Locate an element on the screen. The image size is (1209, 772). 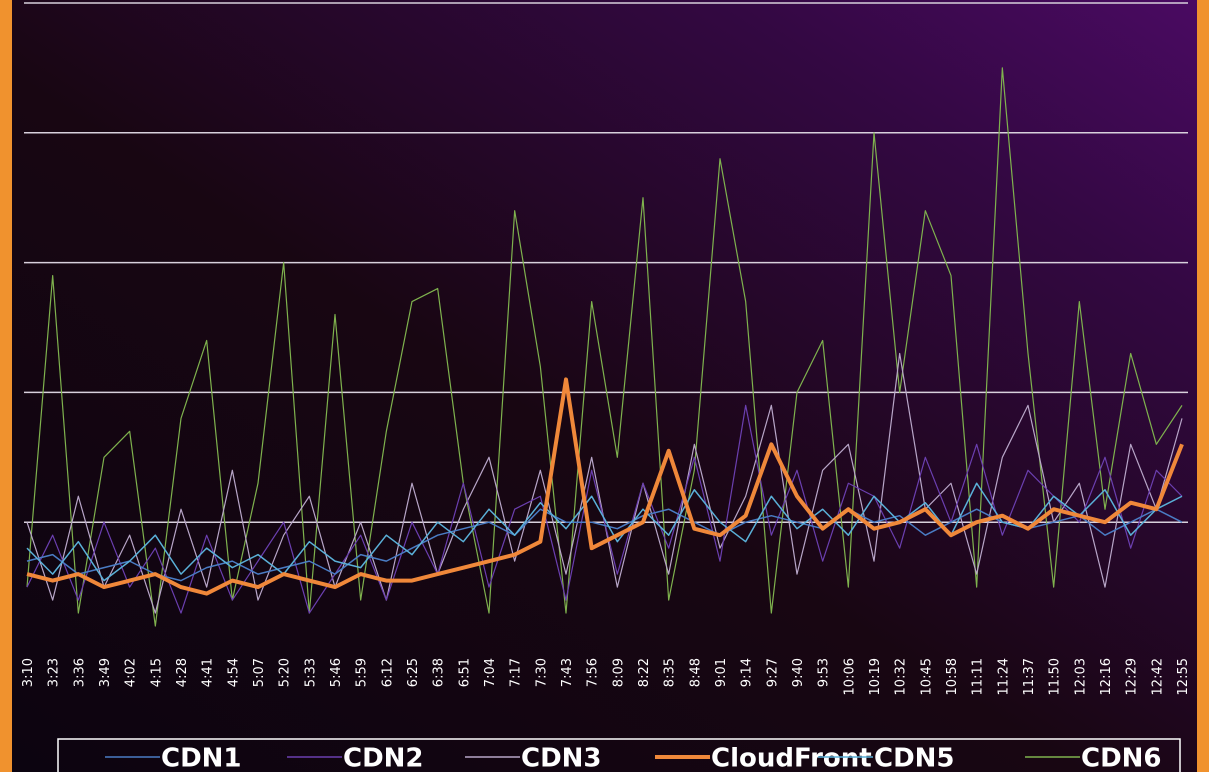
x-tick-label: 7:30 is located at coordinates (541, 672).